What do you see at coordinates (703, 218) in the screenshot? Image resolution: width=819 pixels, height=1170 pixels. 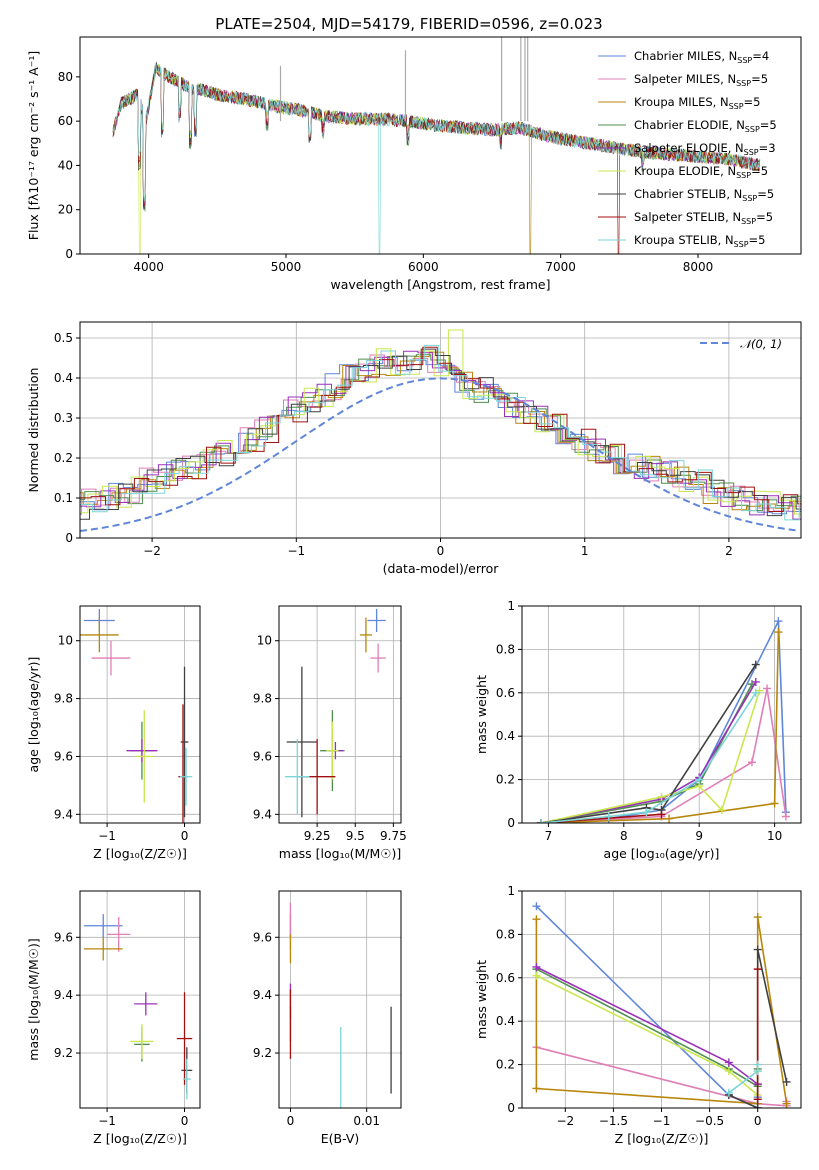 I see `legend-entry: Salpeter STELIB, NSSP=5` at bounding box center [703, 218].